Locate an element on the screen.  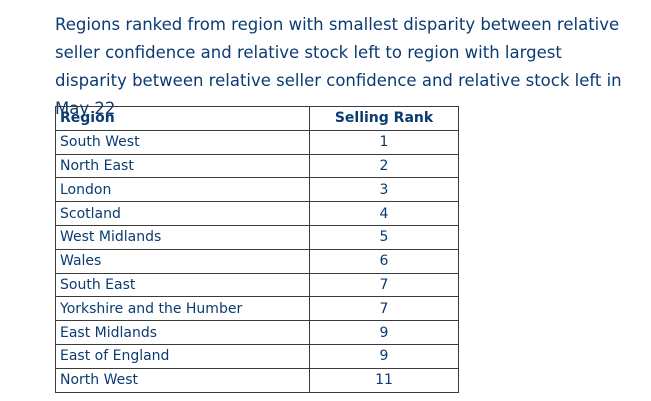
table-row: North West 11 is located at coordinates (257, 380).